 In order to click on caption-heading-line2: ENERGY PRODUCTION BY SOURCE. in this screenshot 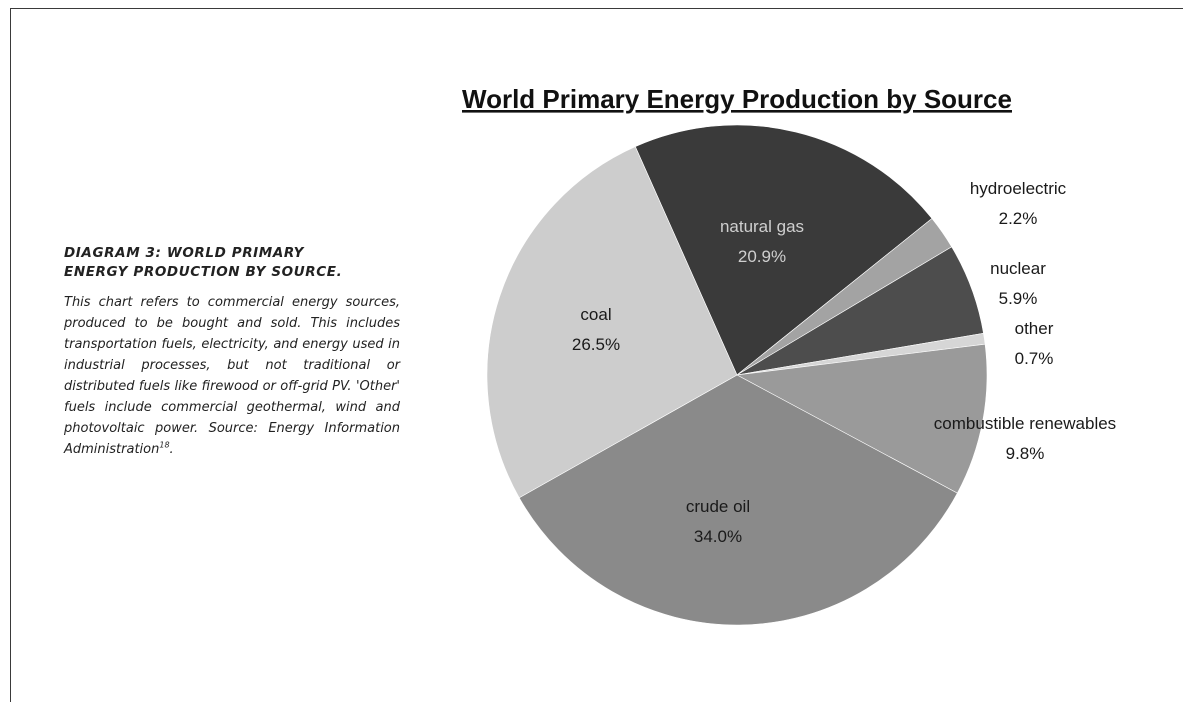, I will do `click(203, 272)`.